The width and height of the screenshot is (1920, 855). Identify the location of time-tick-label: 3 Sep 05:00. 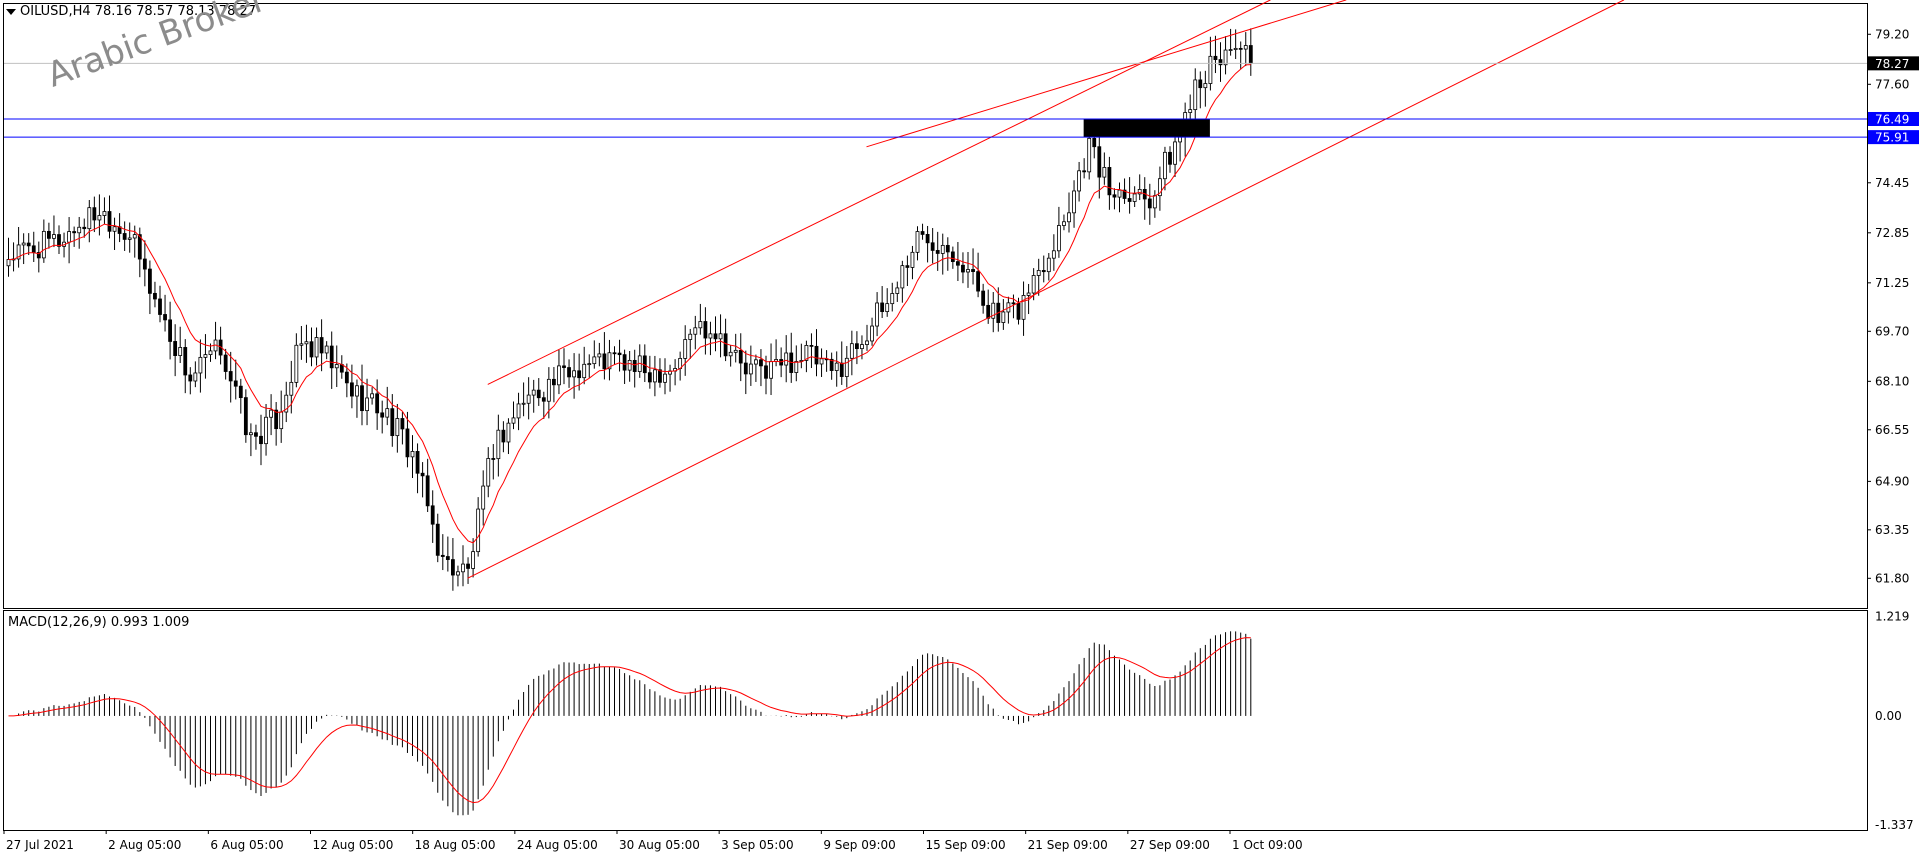
(757, 845).